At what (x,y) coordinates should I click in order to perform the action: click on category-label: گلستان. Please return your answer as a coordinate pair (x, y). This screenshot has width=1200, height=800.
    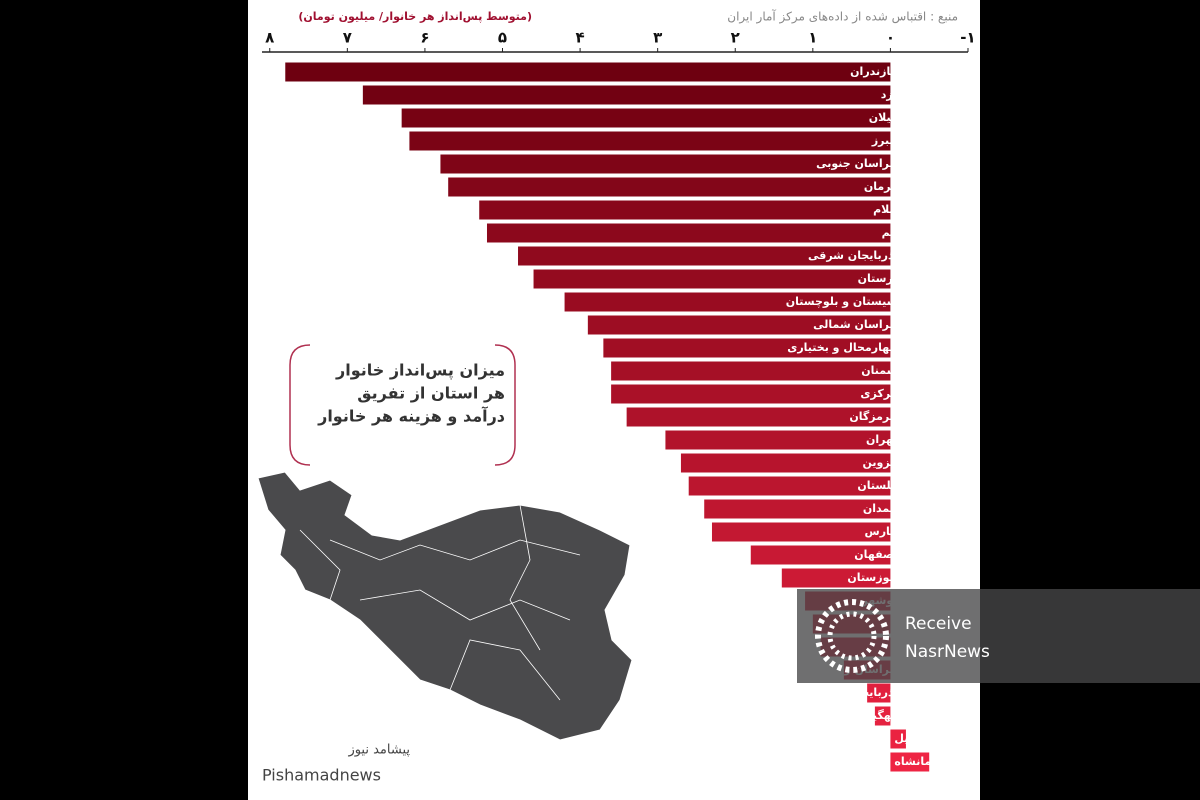
    Looking at the image, I should click on (877, 485).